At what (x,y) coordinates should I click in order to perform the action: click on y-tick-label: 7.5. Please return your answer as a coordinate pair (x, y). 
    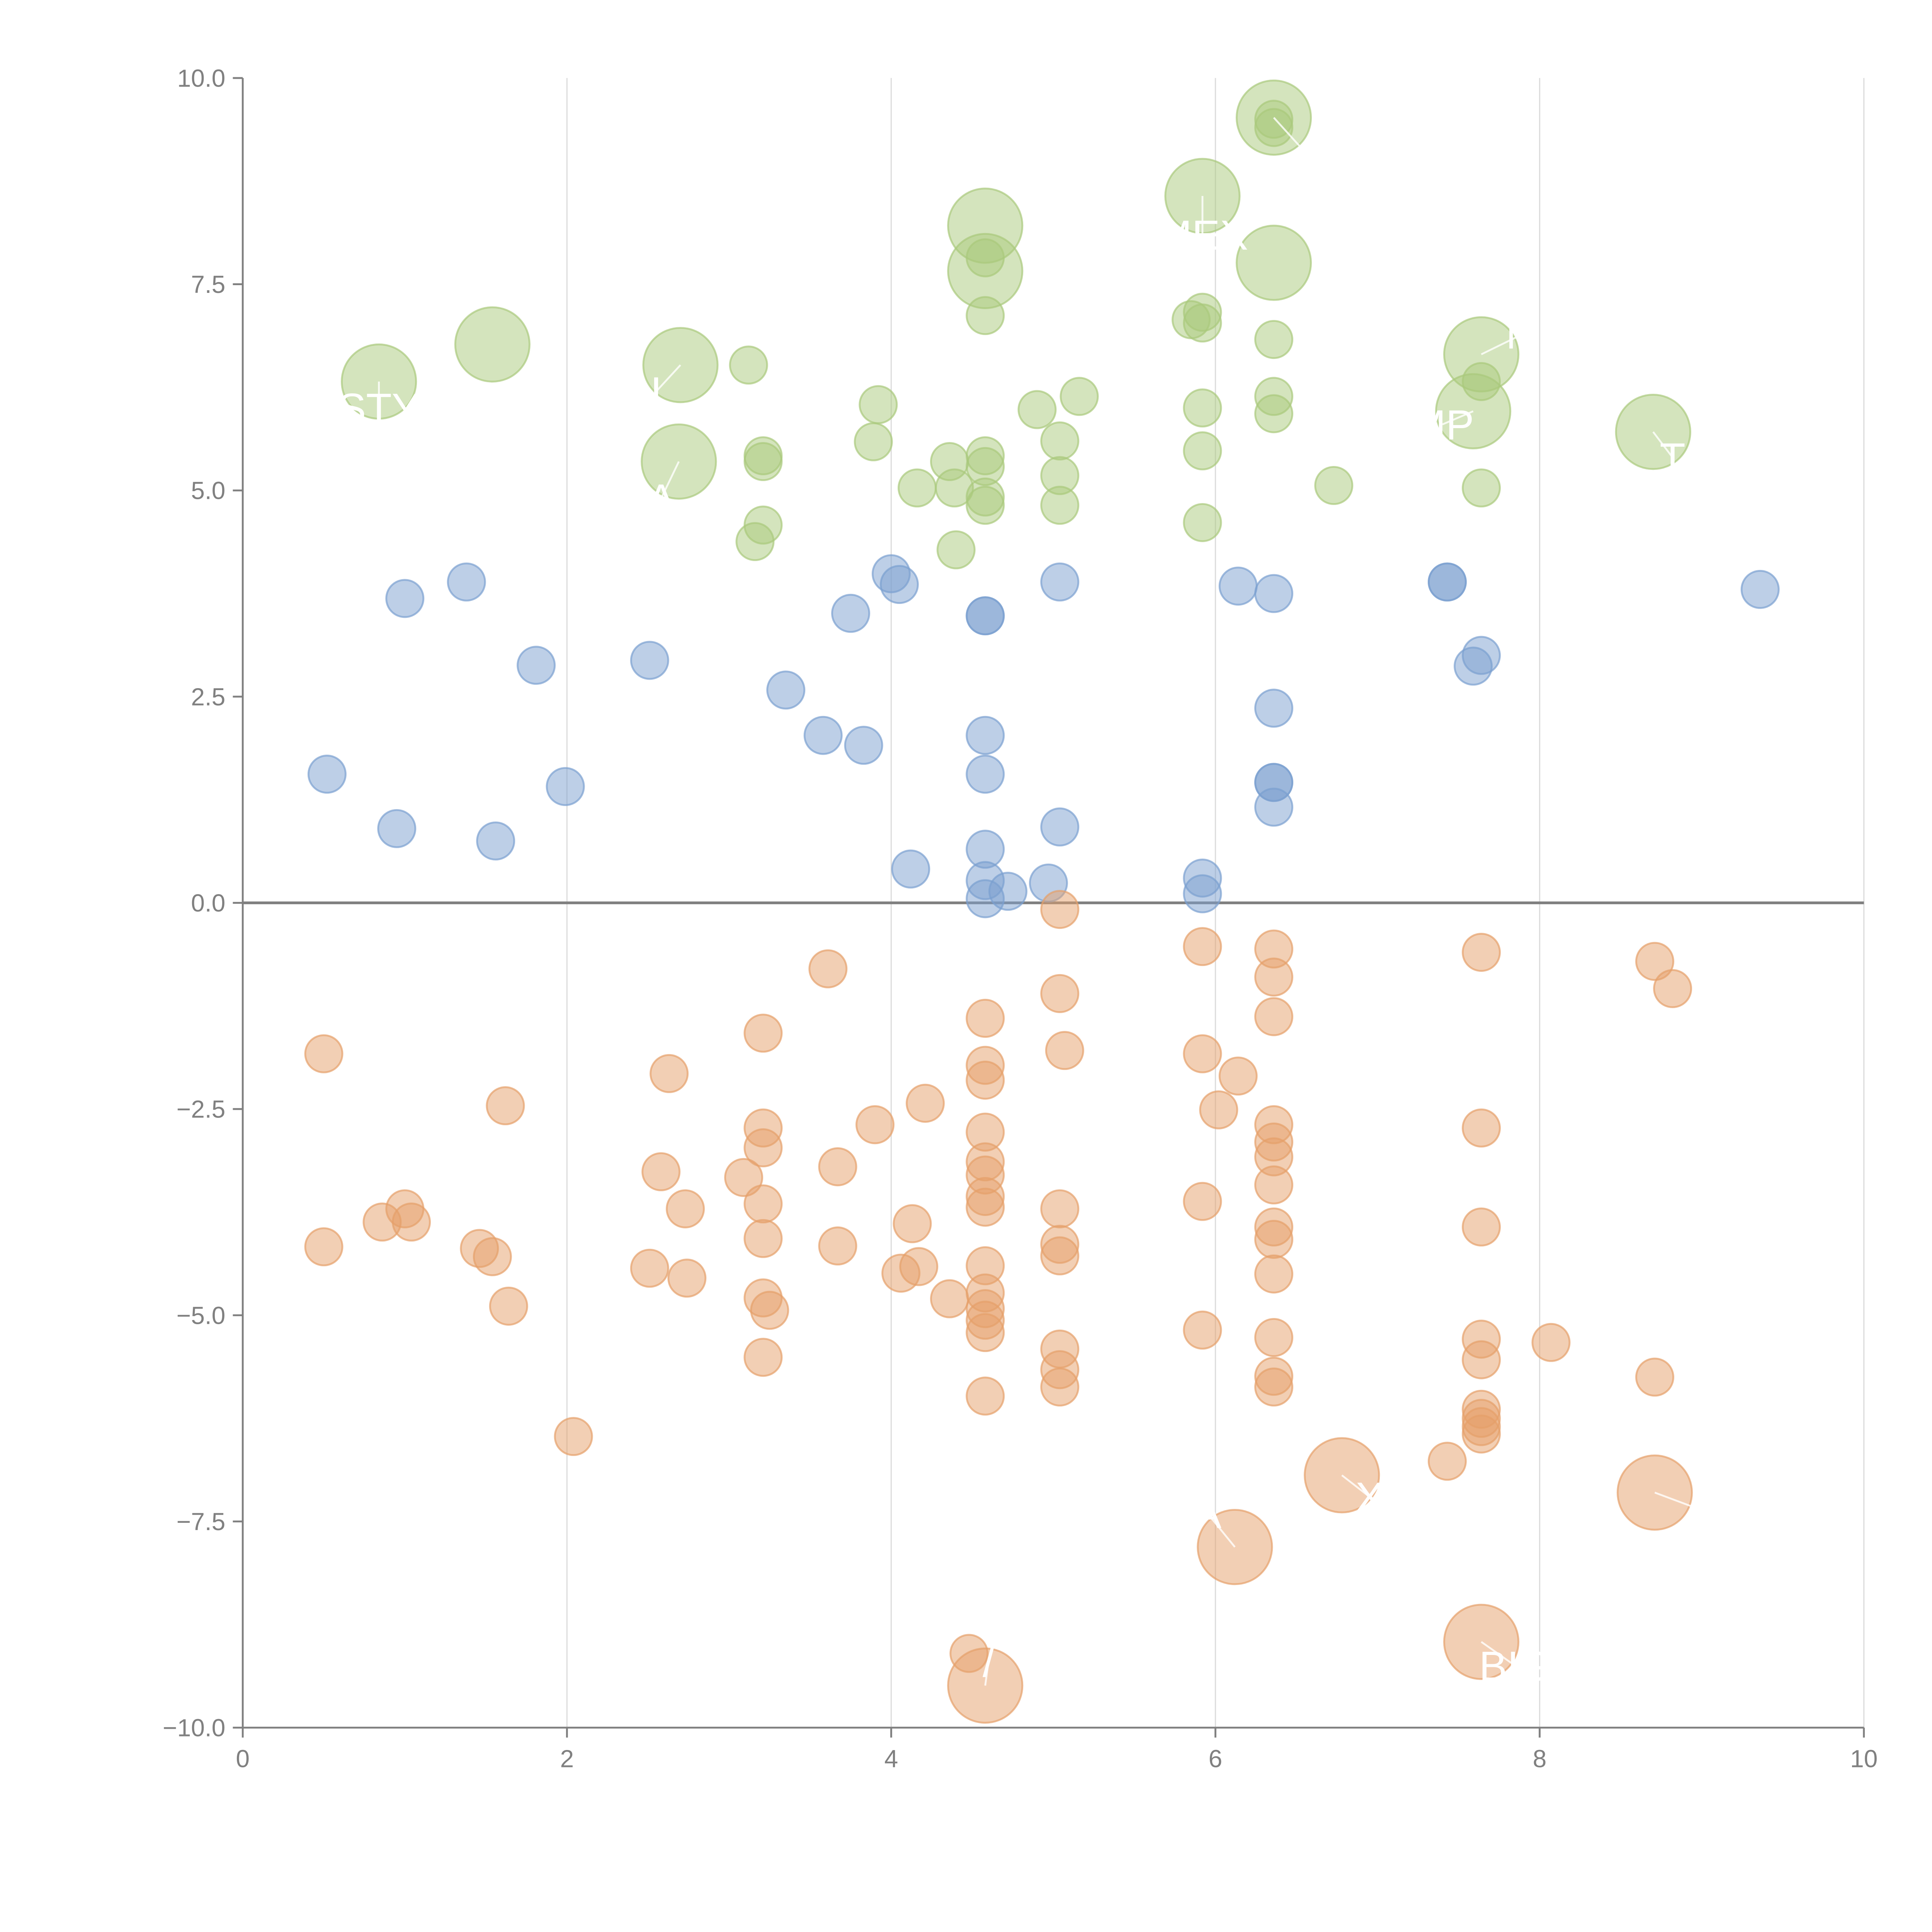
    Looking at the image, I should click on (208, 284).